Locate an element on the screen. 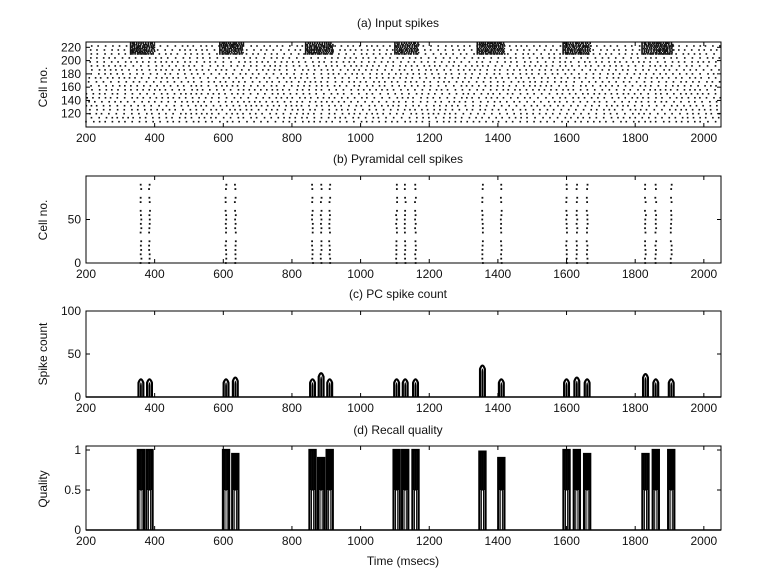  spike-count-bump is located at coordinates (313, 387).